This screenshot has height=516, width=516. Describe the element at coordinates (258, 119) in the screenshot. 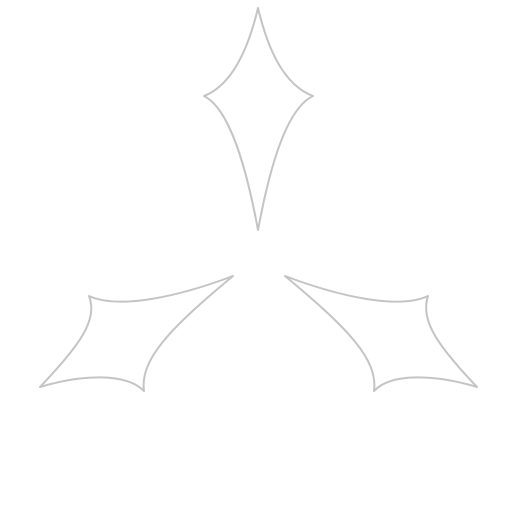

I see `top-star-shape` at that location.